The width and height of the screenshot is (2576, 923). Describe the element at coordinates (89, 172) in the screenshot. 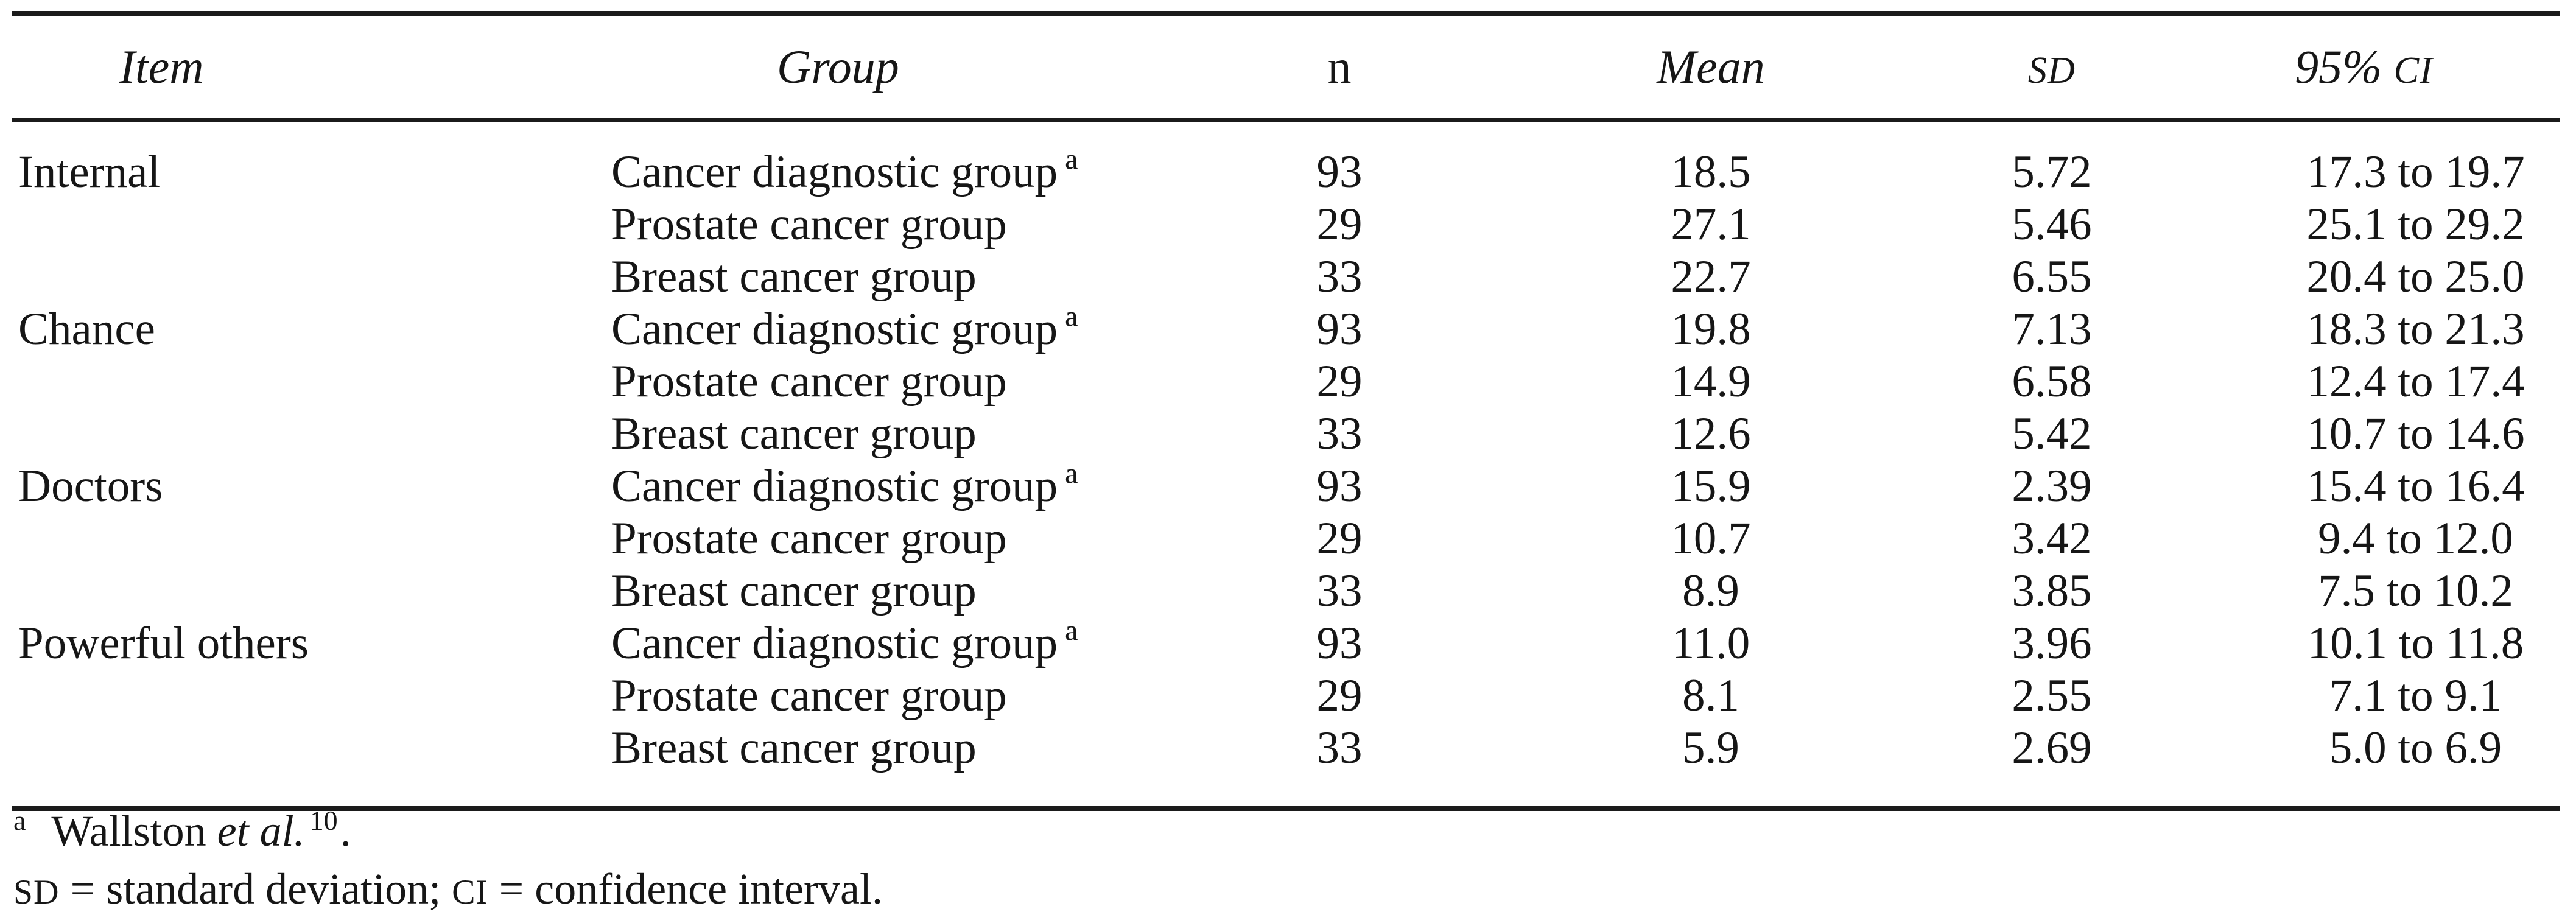

I see `item-label: Internal` at that location.